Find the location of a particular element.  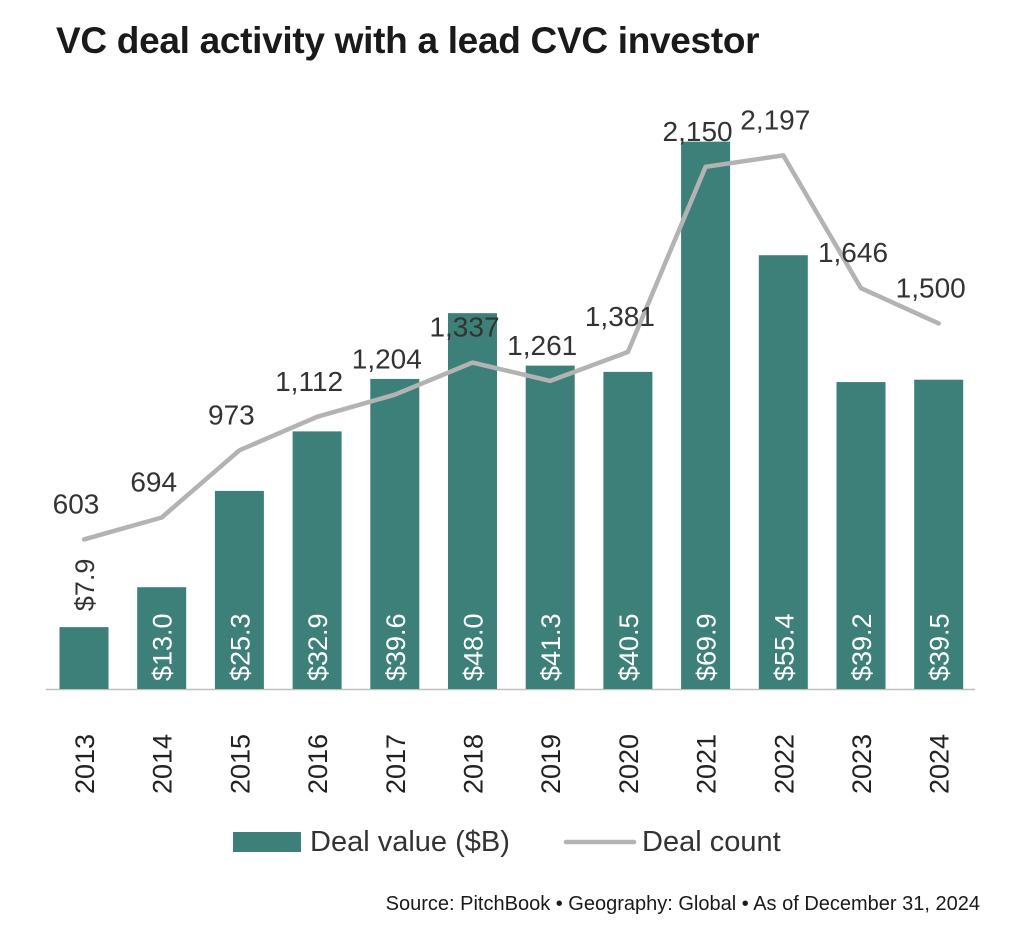

bar-2023 is located at coordinates (861, 535).